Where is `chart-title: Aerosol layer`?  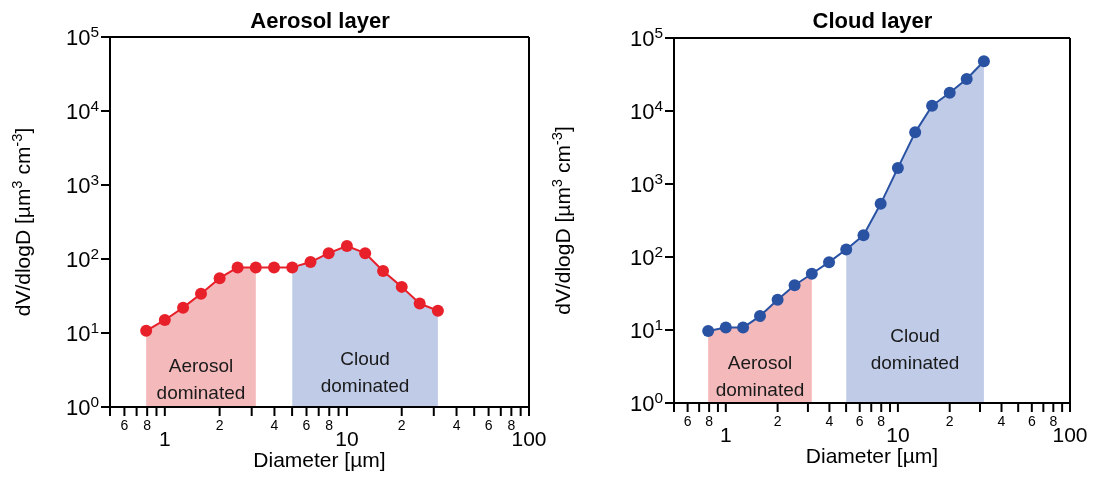
chart-title: Aerosol layer is located at coordinates (320, 21).